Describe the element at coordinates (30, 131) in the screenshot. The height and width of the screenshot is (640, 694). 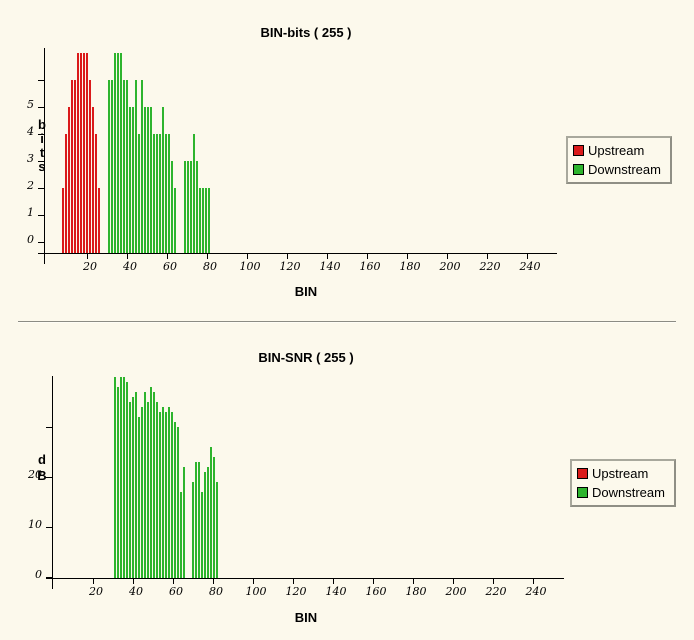
I see `y-tick-label: 4` at that location.